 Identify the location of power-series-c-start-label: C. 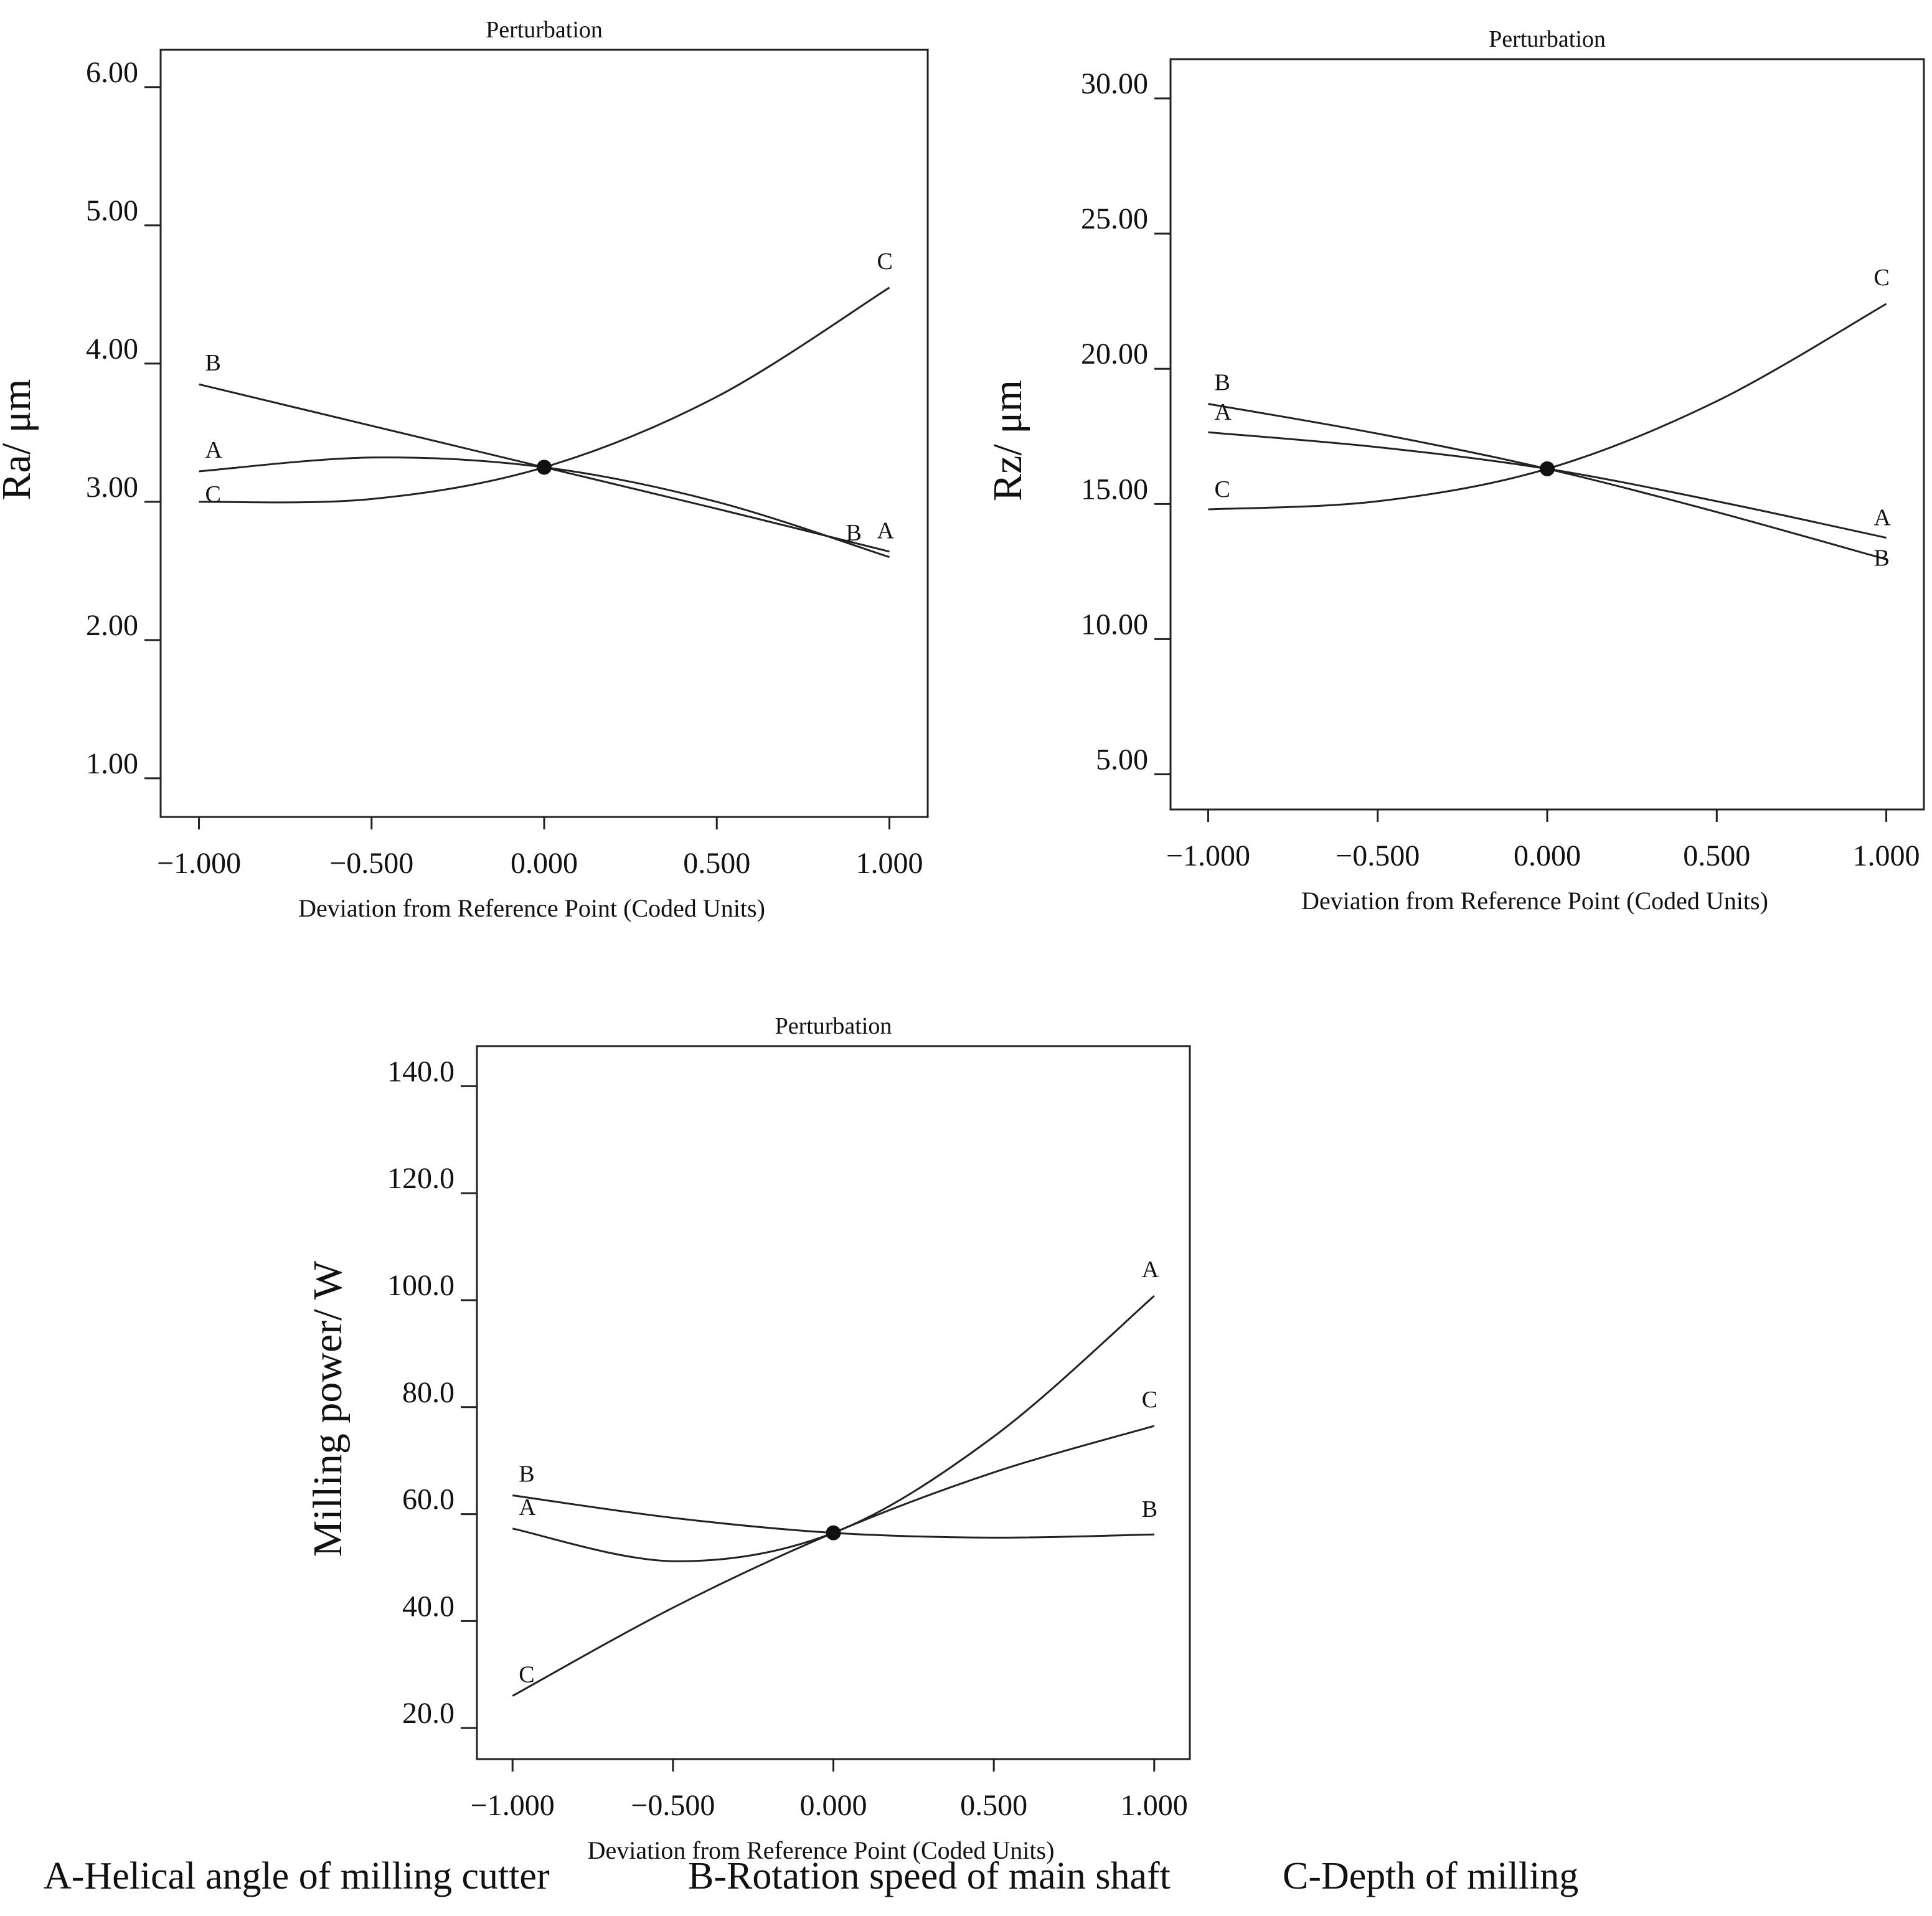
(526, 1675).